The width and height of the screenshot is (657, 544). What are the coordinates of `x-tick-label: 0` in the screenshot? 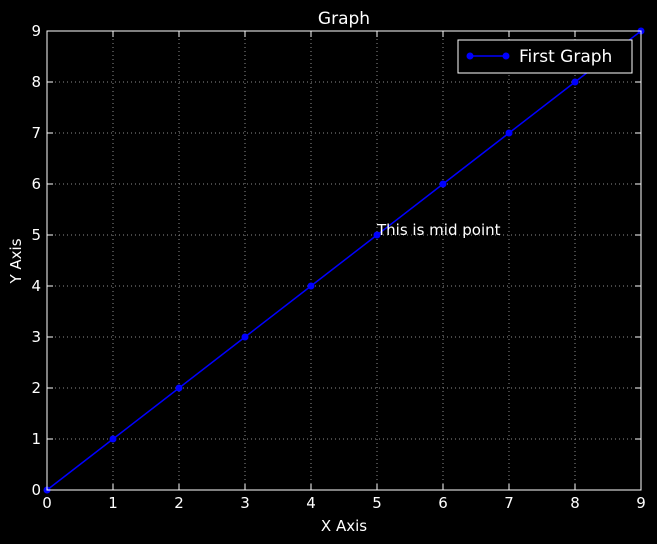 It's located at (47, 503).